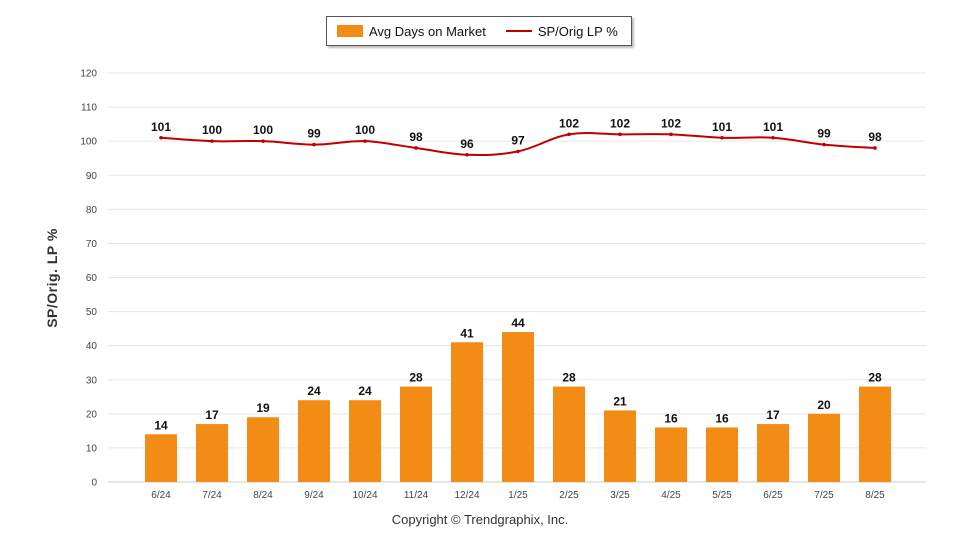 The image size is (960, 550). What do you see at coordinates (212, 495) in the screenshot?
I see `x-tick-label: 7/24` at bounding box center [212, 495].